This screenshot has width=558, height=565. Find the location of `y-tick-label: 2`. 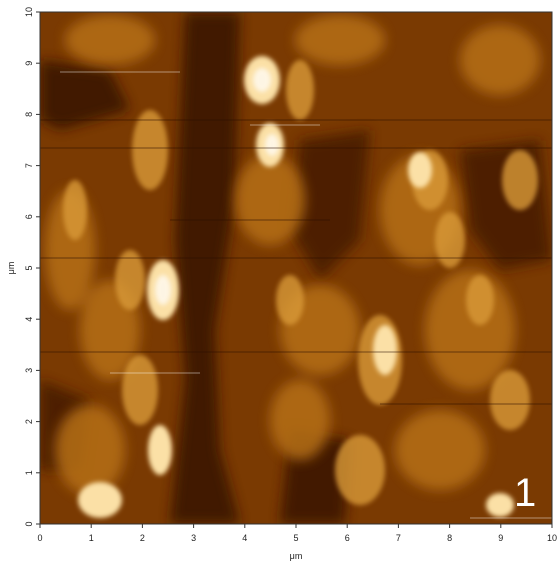

y-tick-label: 2 is located at coordinates (29, 421).